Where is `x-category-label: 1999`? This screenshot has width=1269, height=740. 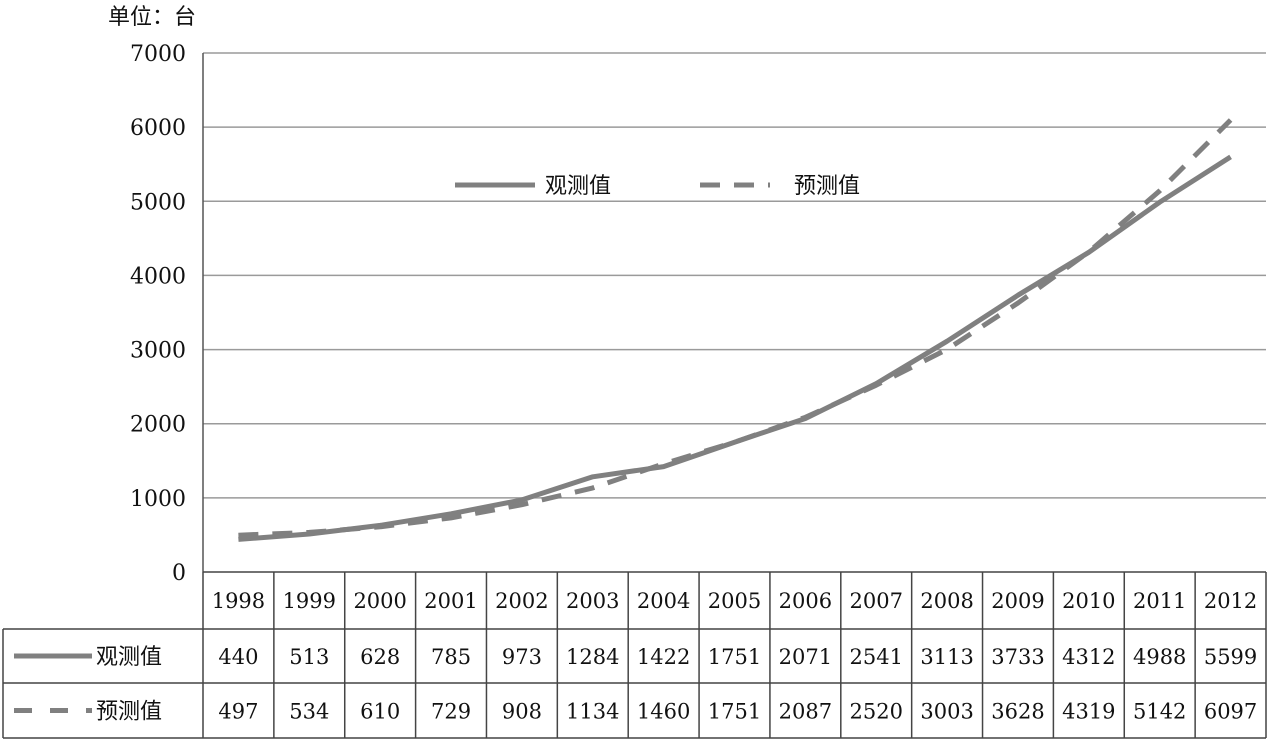 x-category-label: 1999 is located at coordinates (309, 601).